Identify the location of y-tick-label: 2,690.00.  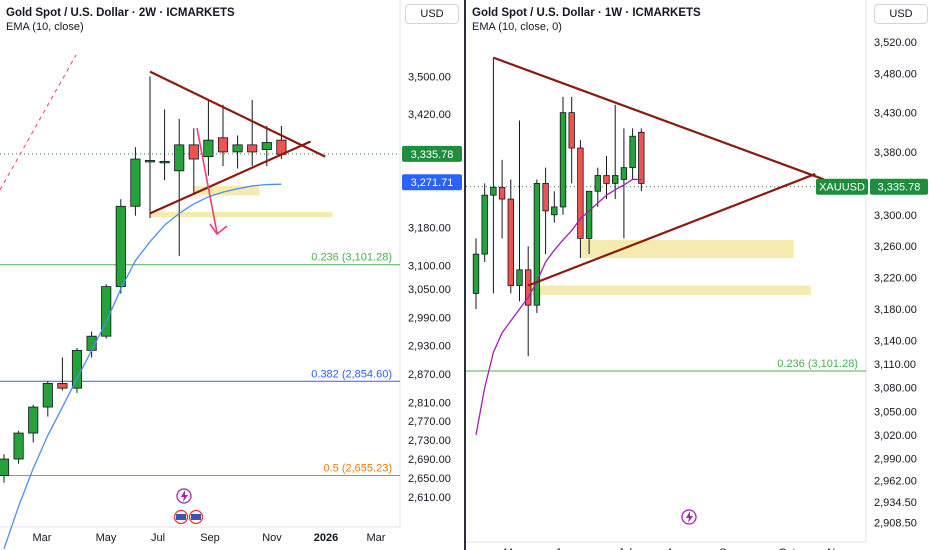
(429, 460).